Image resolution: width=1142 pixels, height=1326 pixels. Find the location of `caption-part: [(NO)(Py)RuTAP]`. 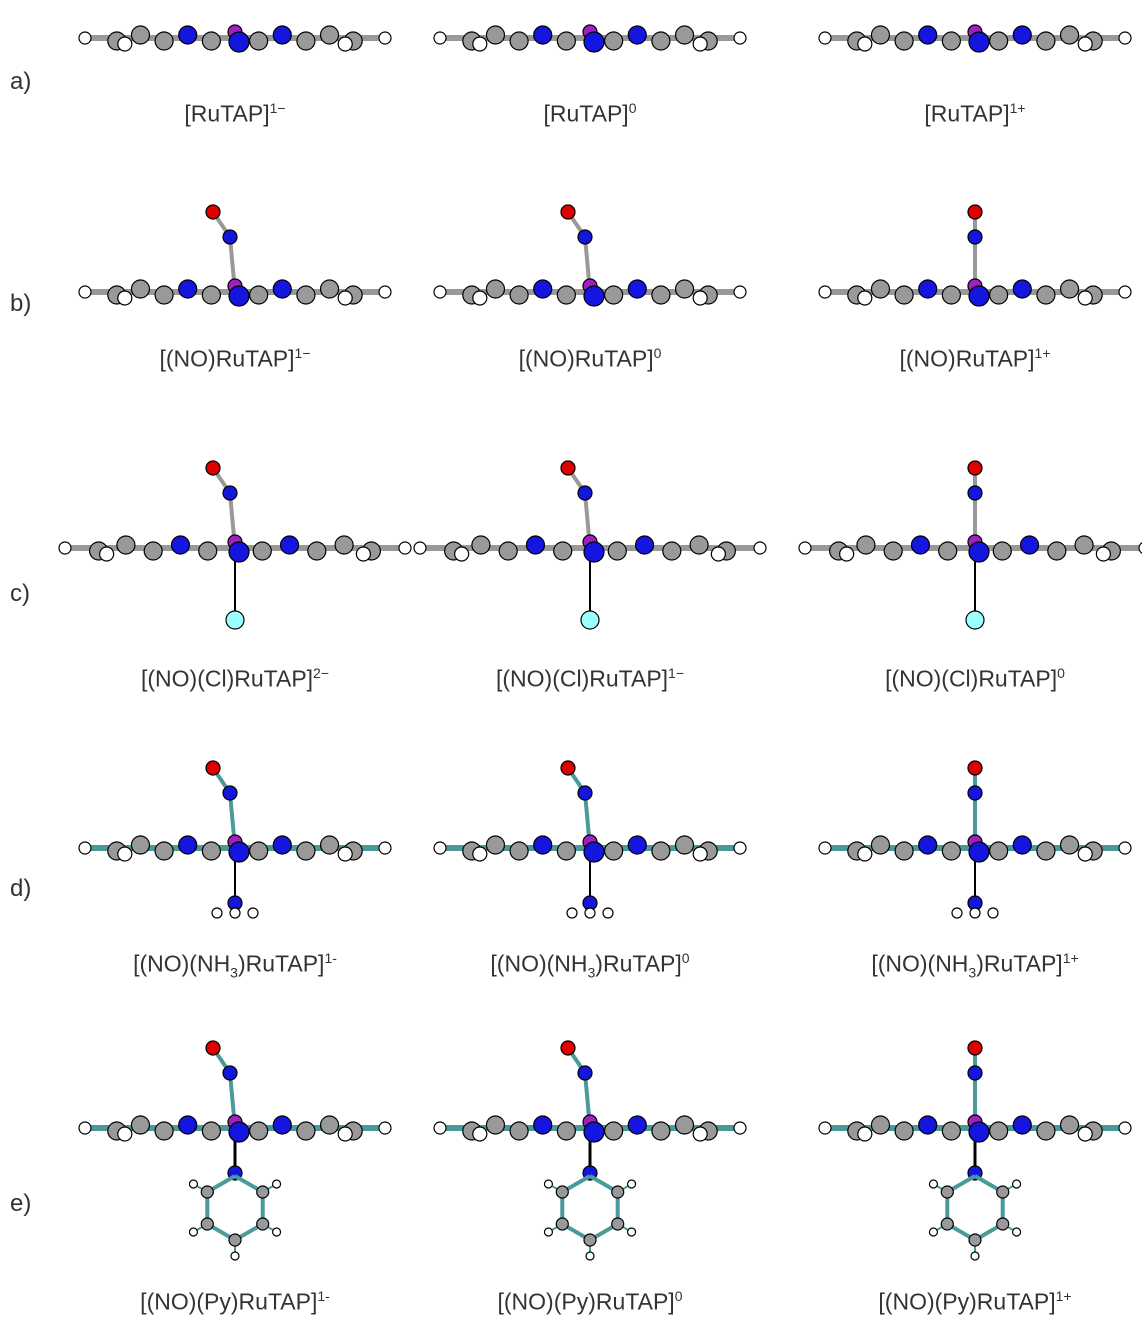

caption-part: [(NO)(Py)RuTAP] is located at coordinates (586, 1301).